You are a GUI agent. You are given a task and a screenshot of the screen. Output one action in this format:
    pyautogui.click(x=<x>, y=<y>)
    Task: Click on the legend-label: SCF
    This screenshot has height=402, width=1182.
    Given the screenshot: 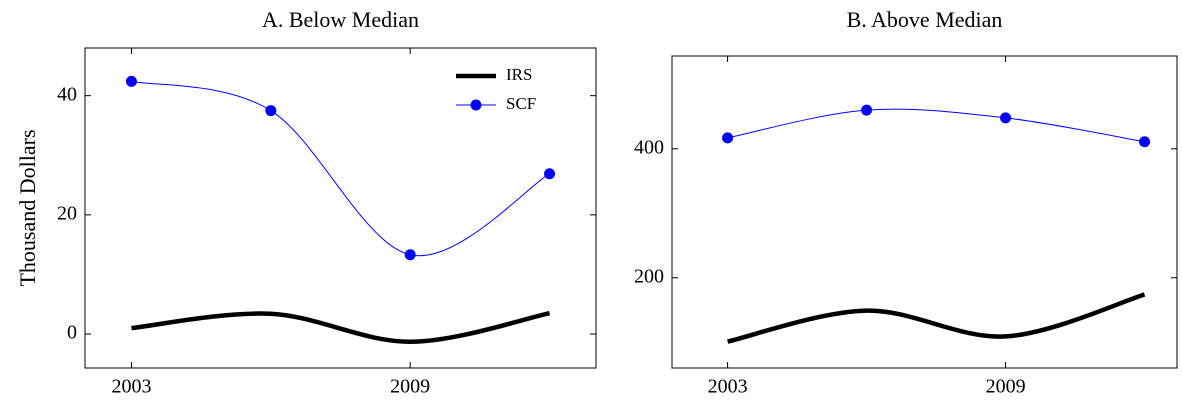 What is the action you would take?
    pyautogui.click(x=521, y=103)
    